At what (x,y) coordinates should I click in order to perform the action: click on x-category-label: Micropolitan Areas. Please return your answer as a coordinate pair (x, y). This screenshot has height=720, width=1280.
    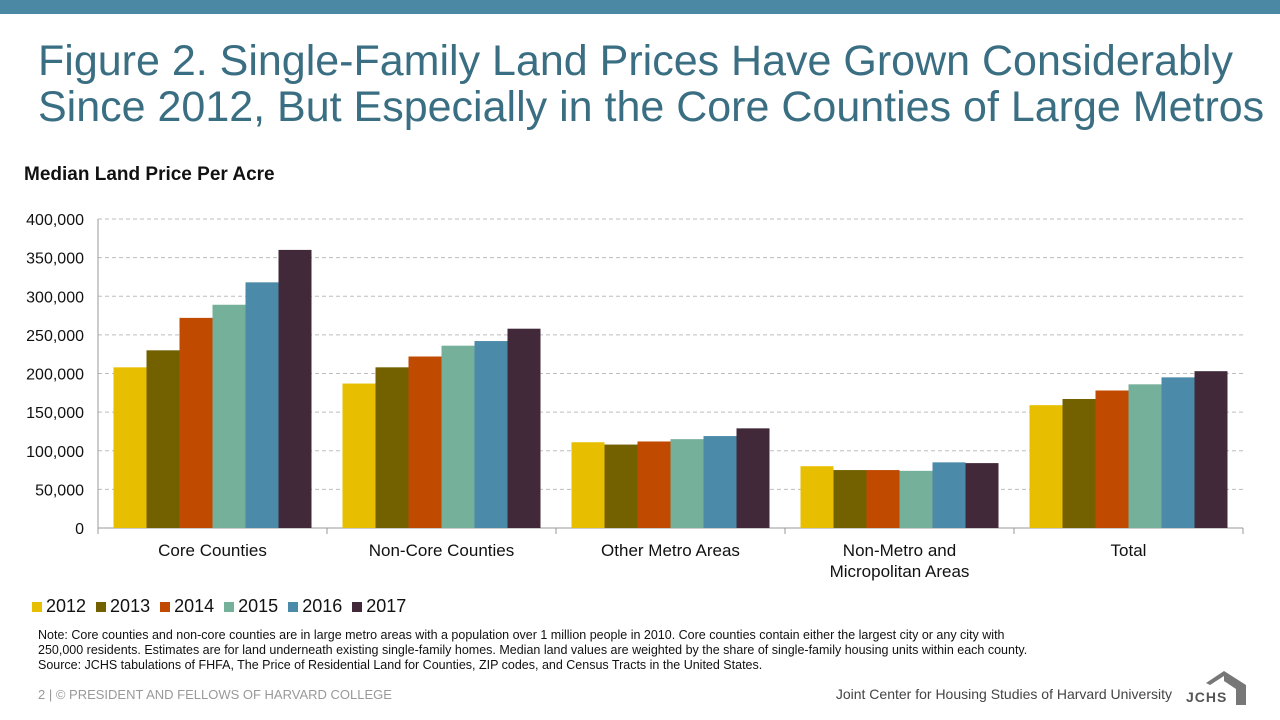
    Looking at the image, I should click on (900, 571).